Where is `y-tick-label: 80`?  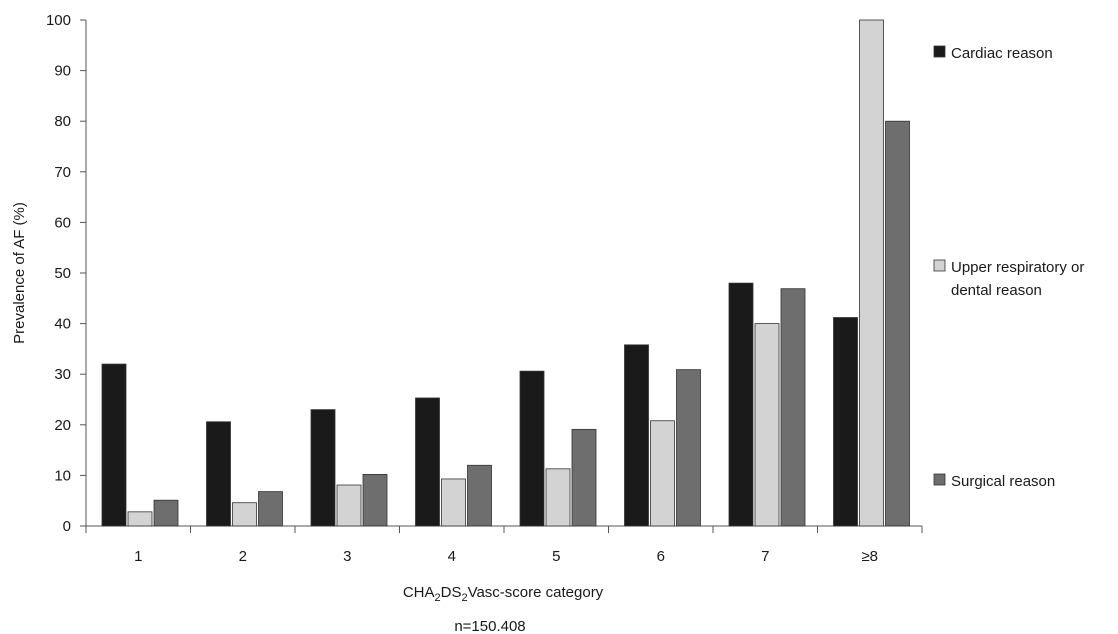
y-tick-label: 80 is located at coordinates (62, 121).